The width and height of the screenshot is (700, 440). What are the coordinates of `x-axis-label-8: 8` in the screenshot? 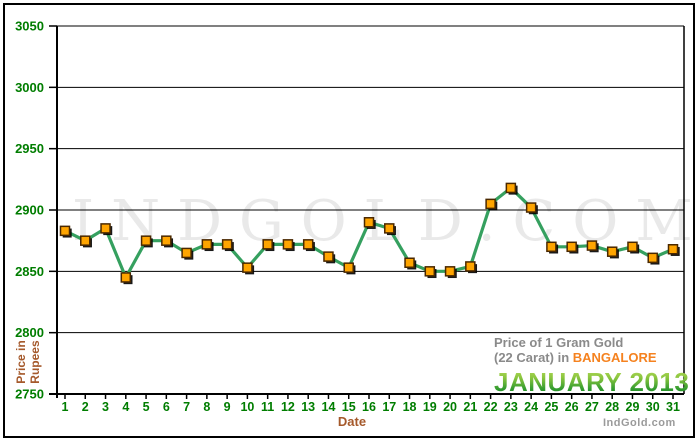 It's located at (206, 407).